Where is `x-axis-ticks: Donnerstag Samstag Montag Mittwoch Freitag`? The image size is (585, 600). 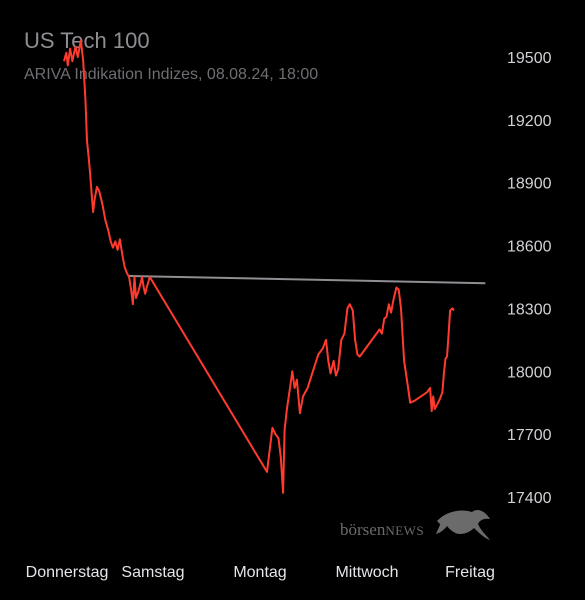 x-axis-ticks: Donnerstag Samstag Montag Mittwoch Freitag is located at coordinates (260, 572).